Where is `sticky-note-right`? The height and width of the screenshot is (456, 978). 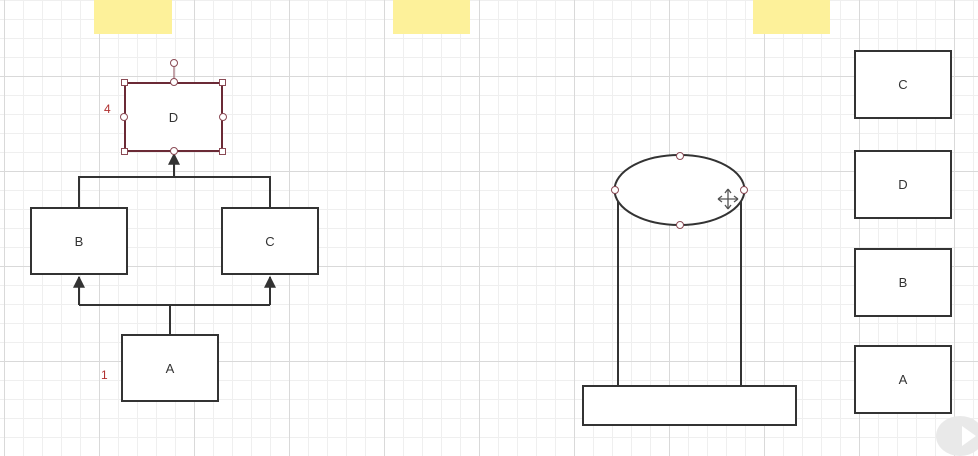 sticky-note-right is located at coordinates (791, 17).